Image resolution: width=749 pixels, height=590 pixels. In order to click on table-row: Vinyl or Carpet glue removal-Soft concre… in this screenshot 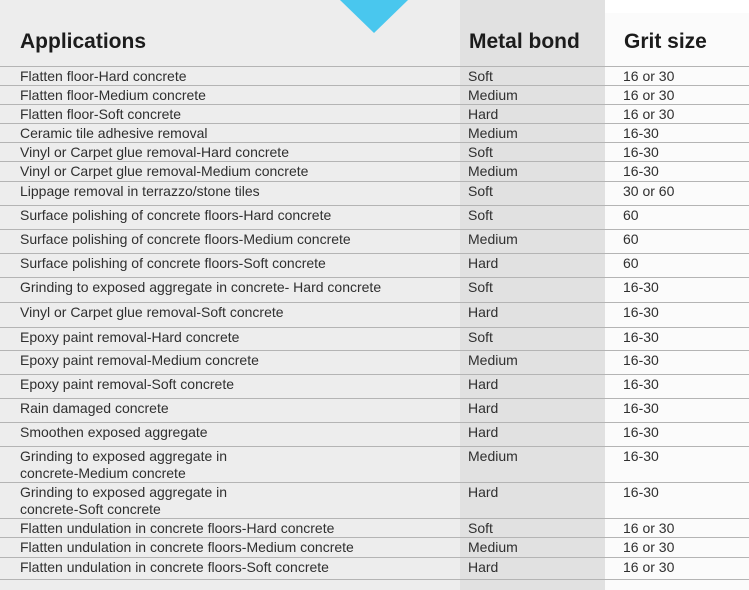, I will do `click(374, 315)`.